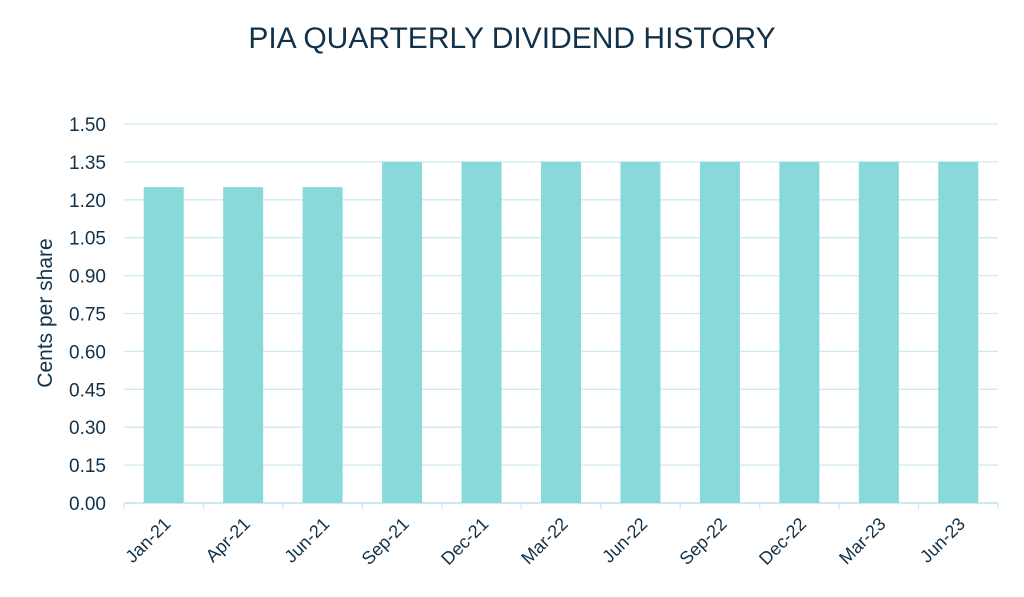  Describe the element at coordinates (87, 466) in the screenshot. I see `y-tick-label: 0.15` at that location.